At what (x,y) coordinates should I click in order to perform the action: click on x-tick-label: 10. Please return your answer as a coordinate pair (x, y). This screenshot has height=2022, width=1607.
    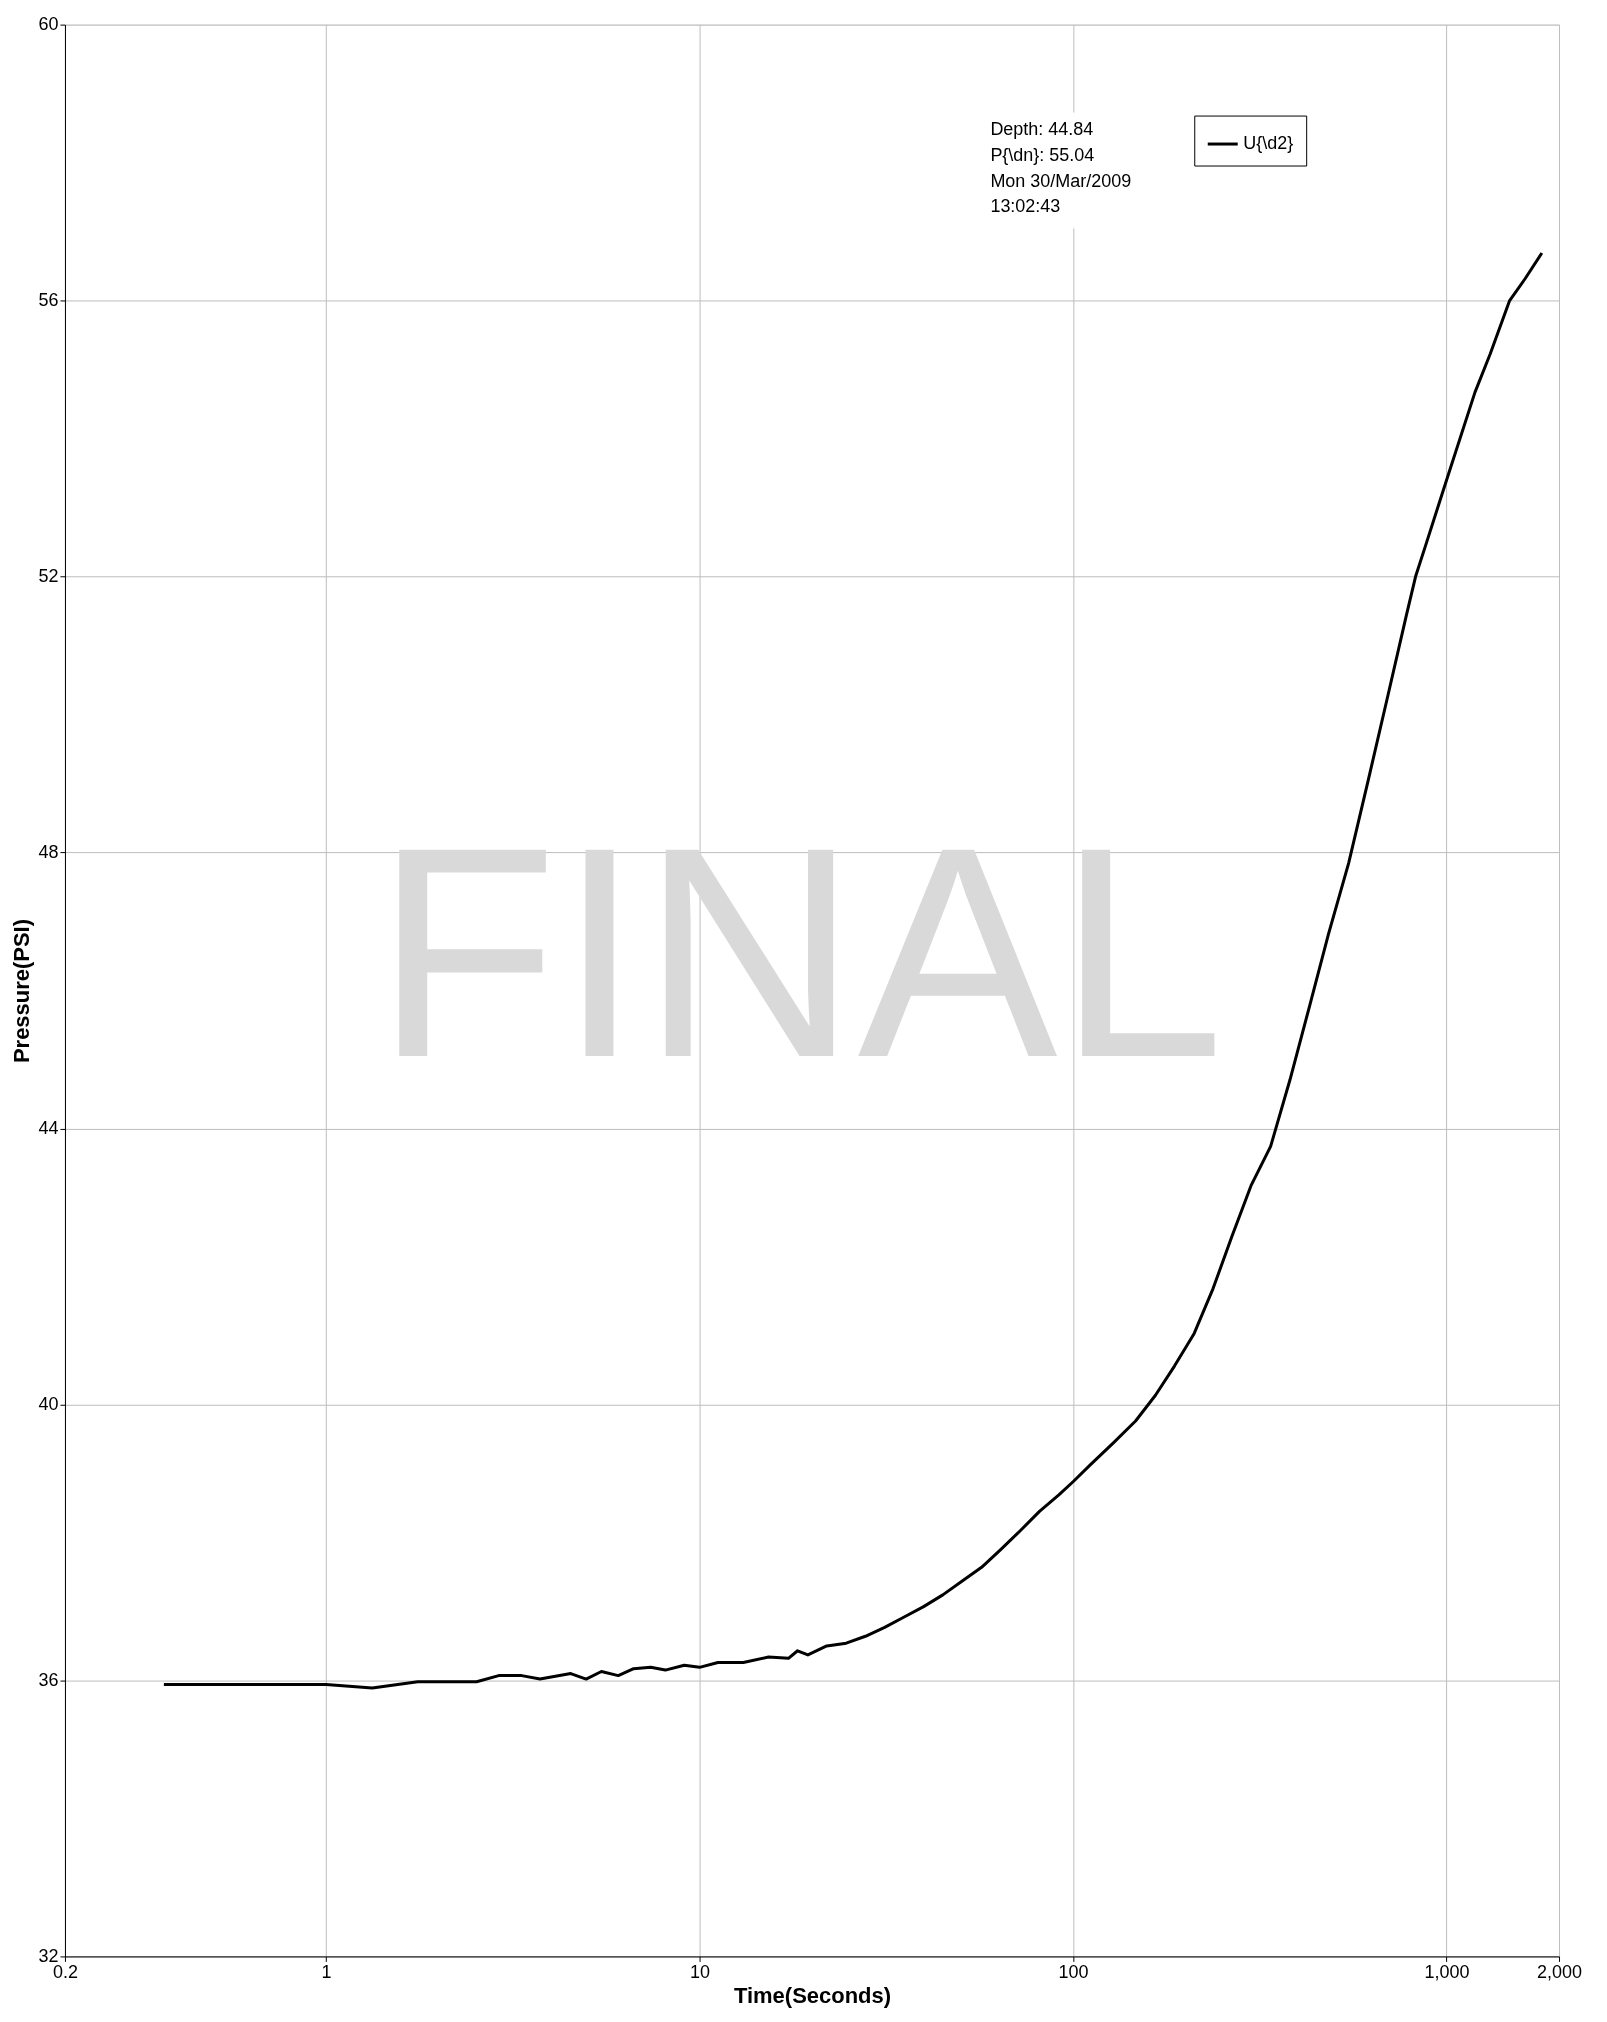
    Looking at the image, I should click on (700, 1971).